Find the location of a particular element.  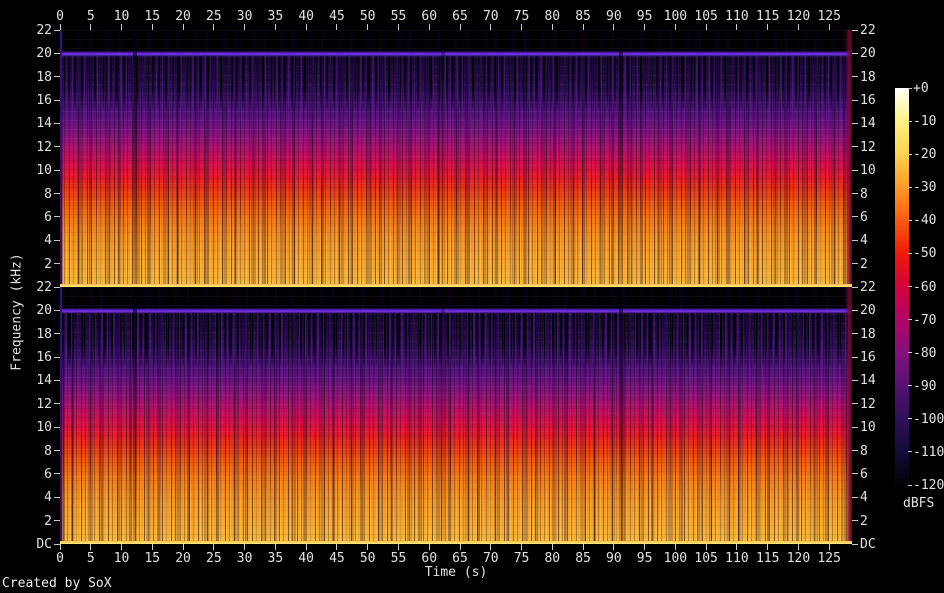

time-tick-label: 70 is located at coordinates (490, 558).